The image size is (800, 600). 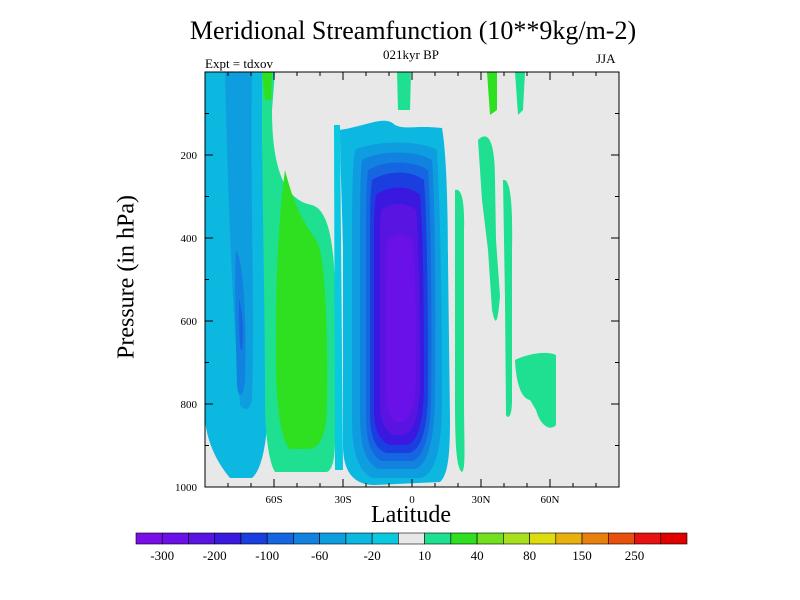 I want to click on x-tick-label: 30N, so click(x=481, y=500).